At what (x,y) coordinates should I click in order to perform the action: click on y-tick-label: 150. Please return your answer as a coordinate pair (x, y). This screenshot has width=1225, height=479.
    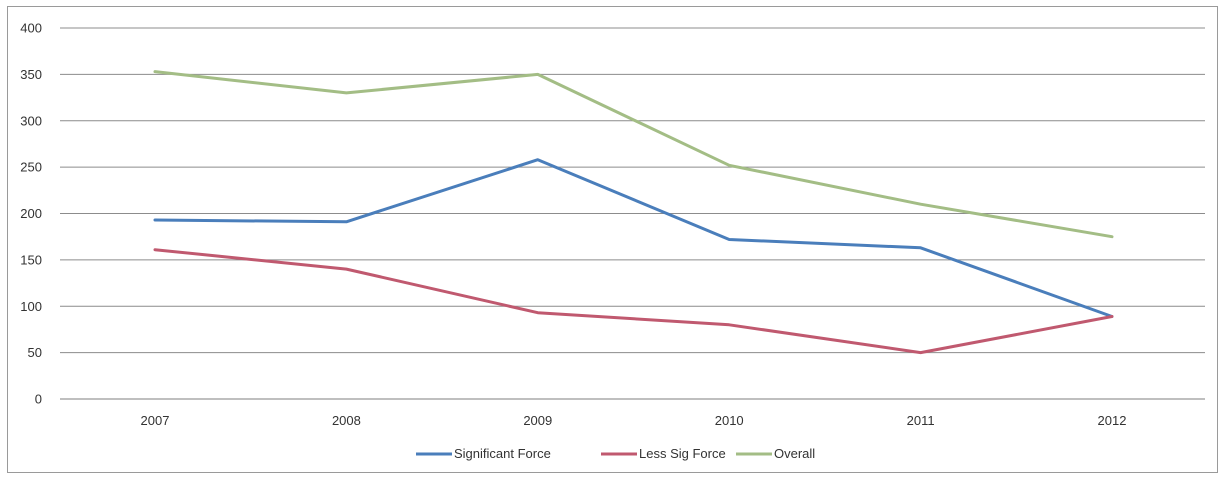
    Looking at the image, I should click on (31, 259).